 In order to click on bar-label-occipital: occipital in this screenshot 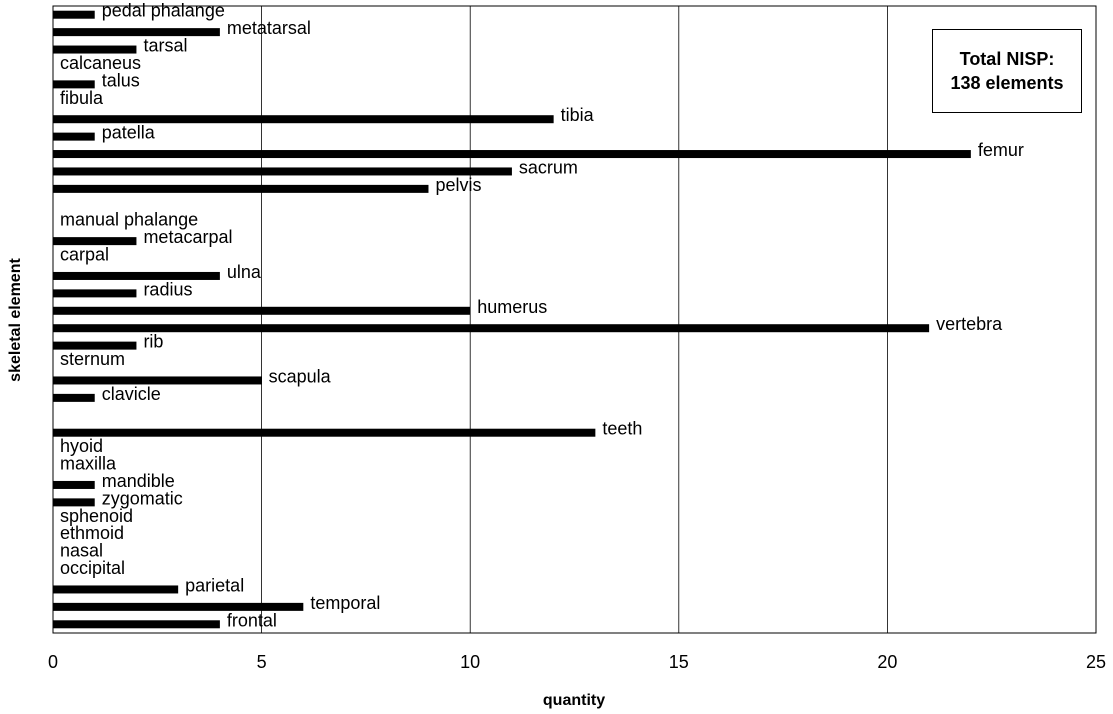, I will do `click(92, 568)`.